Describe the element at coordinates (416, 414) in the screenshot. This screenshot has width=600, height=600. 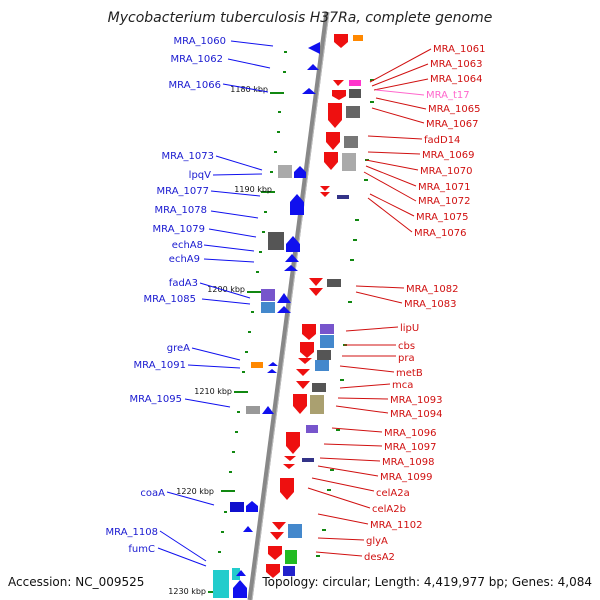
I see `gene-label-mra-1094: MRA_1094` at that location.